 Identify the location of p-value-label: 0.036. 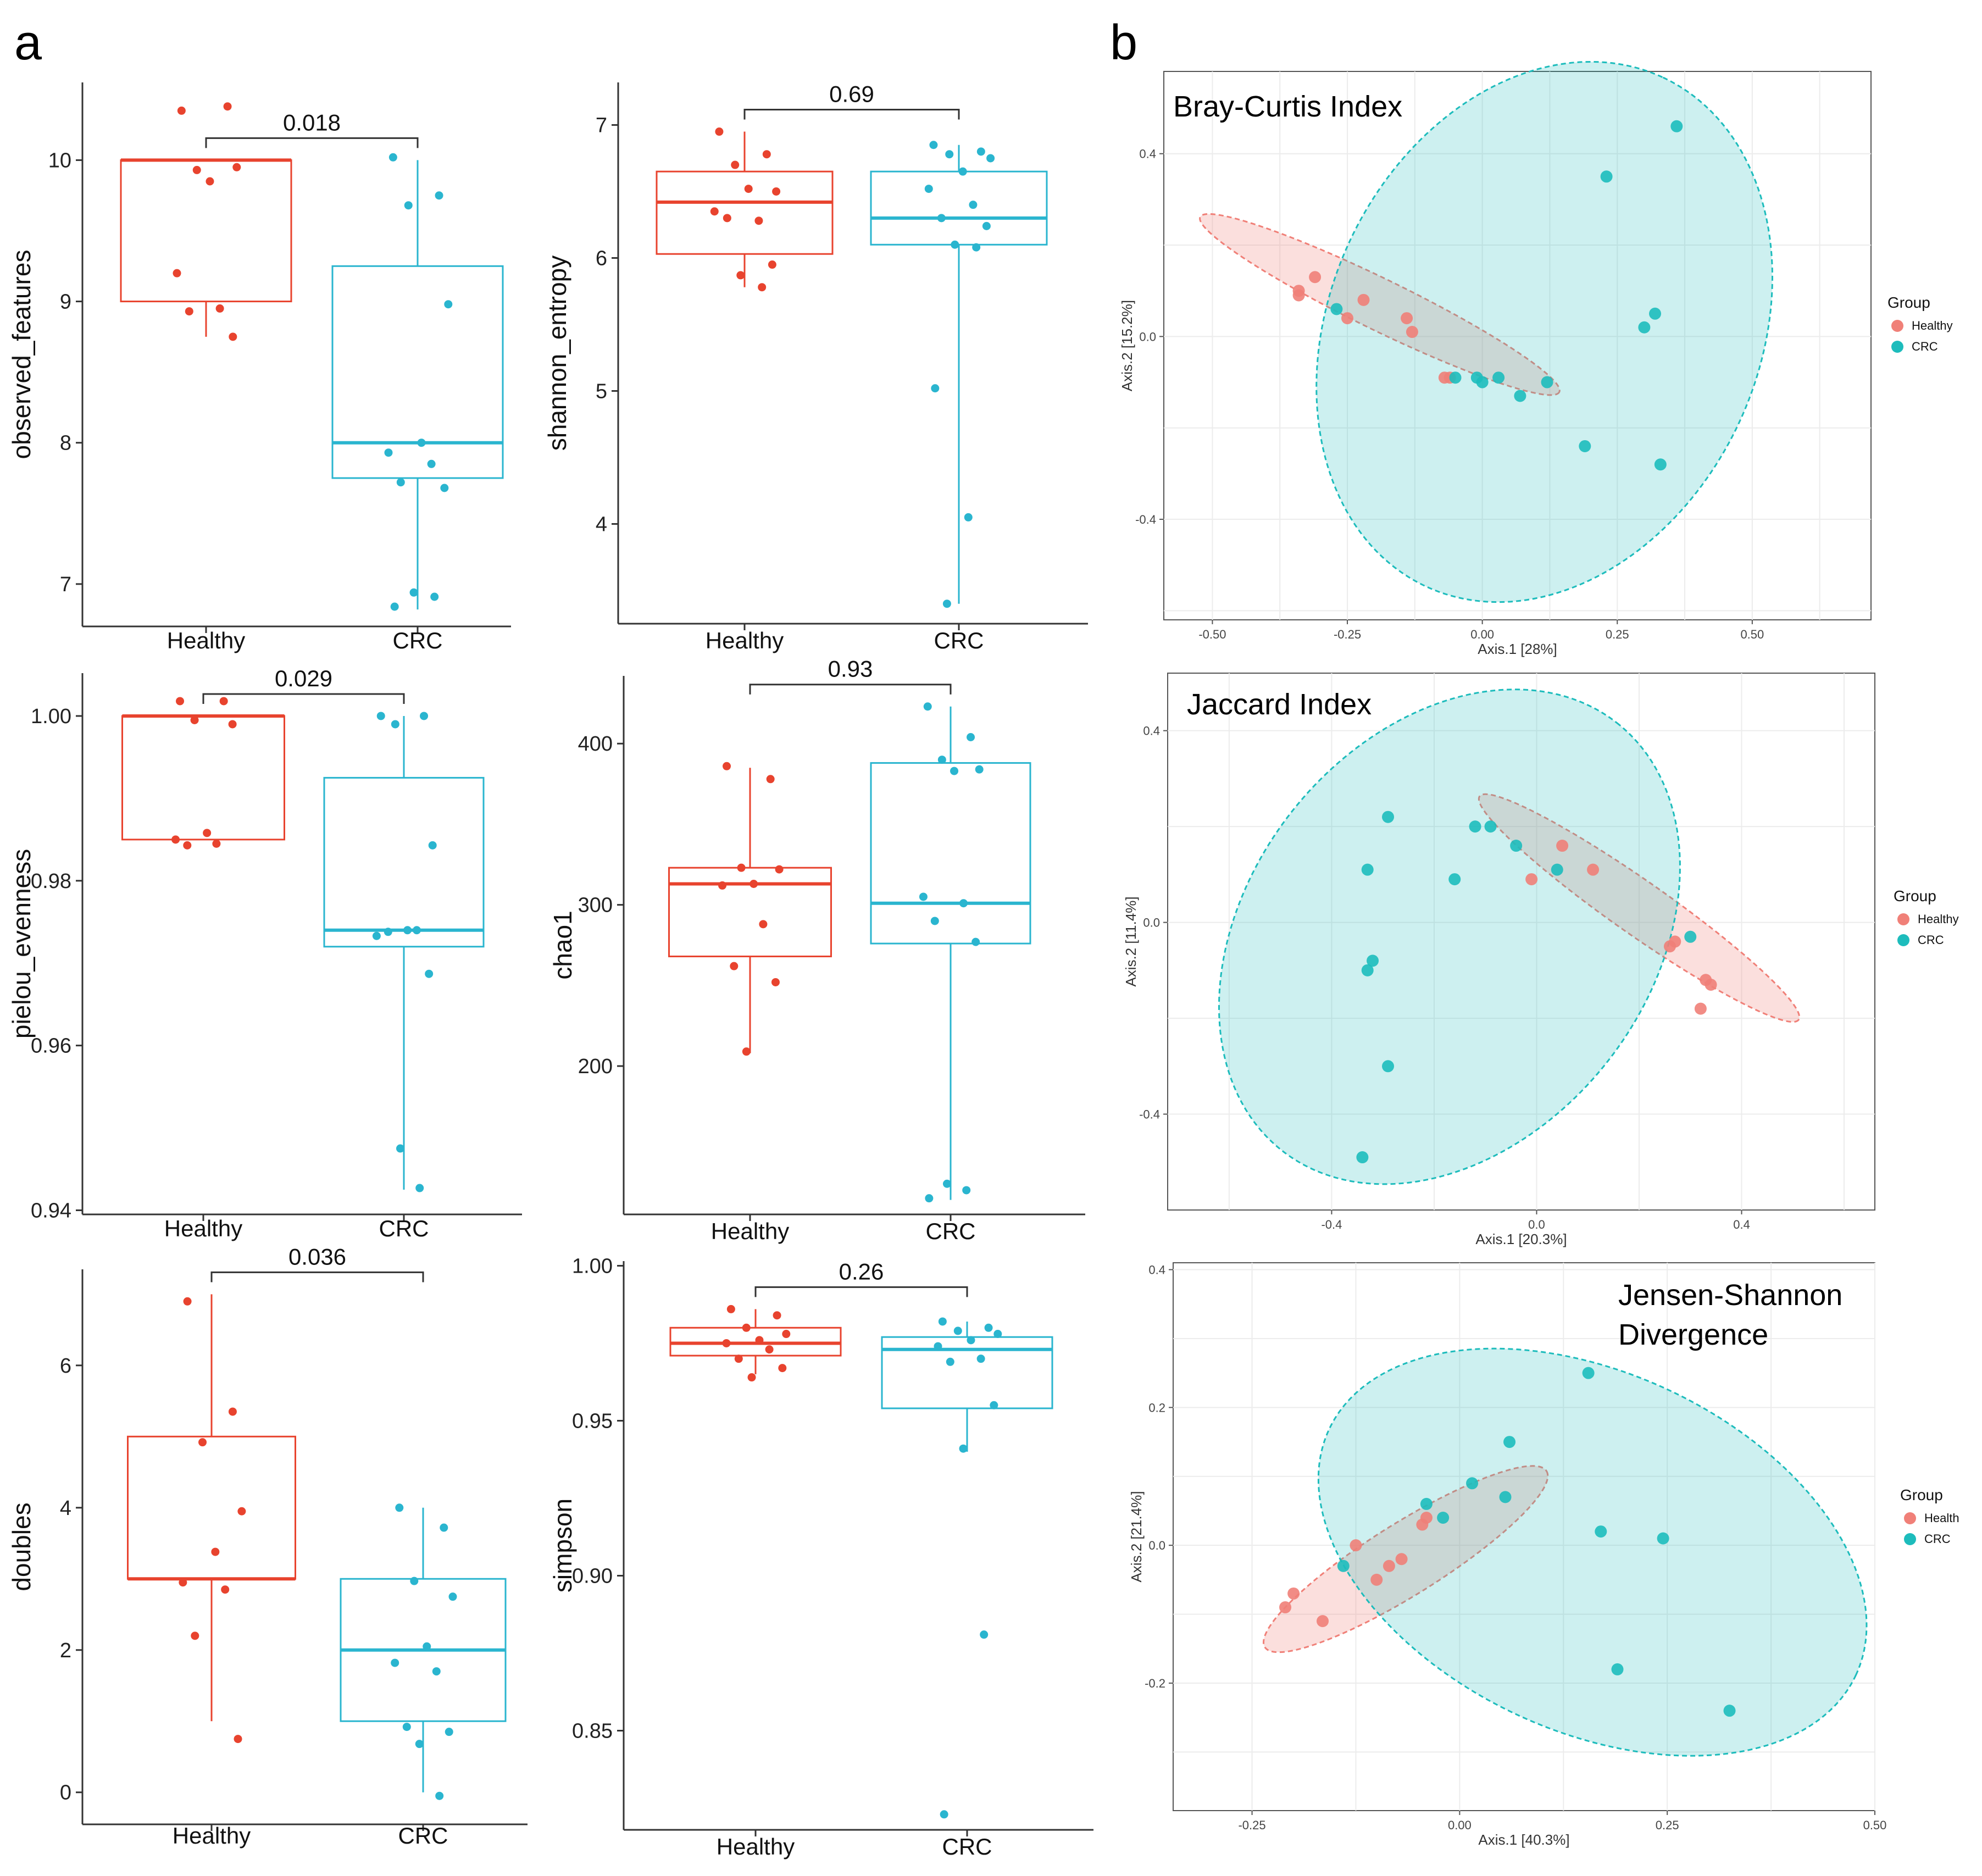
(317, 1257).